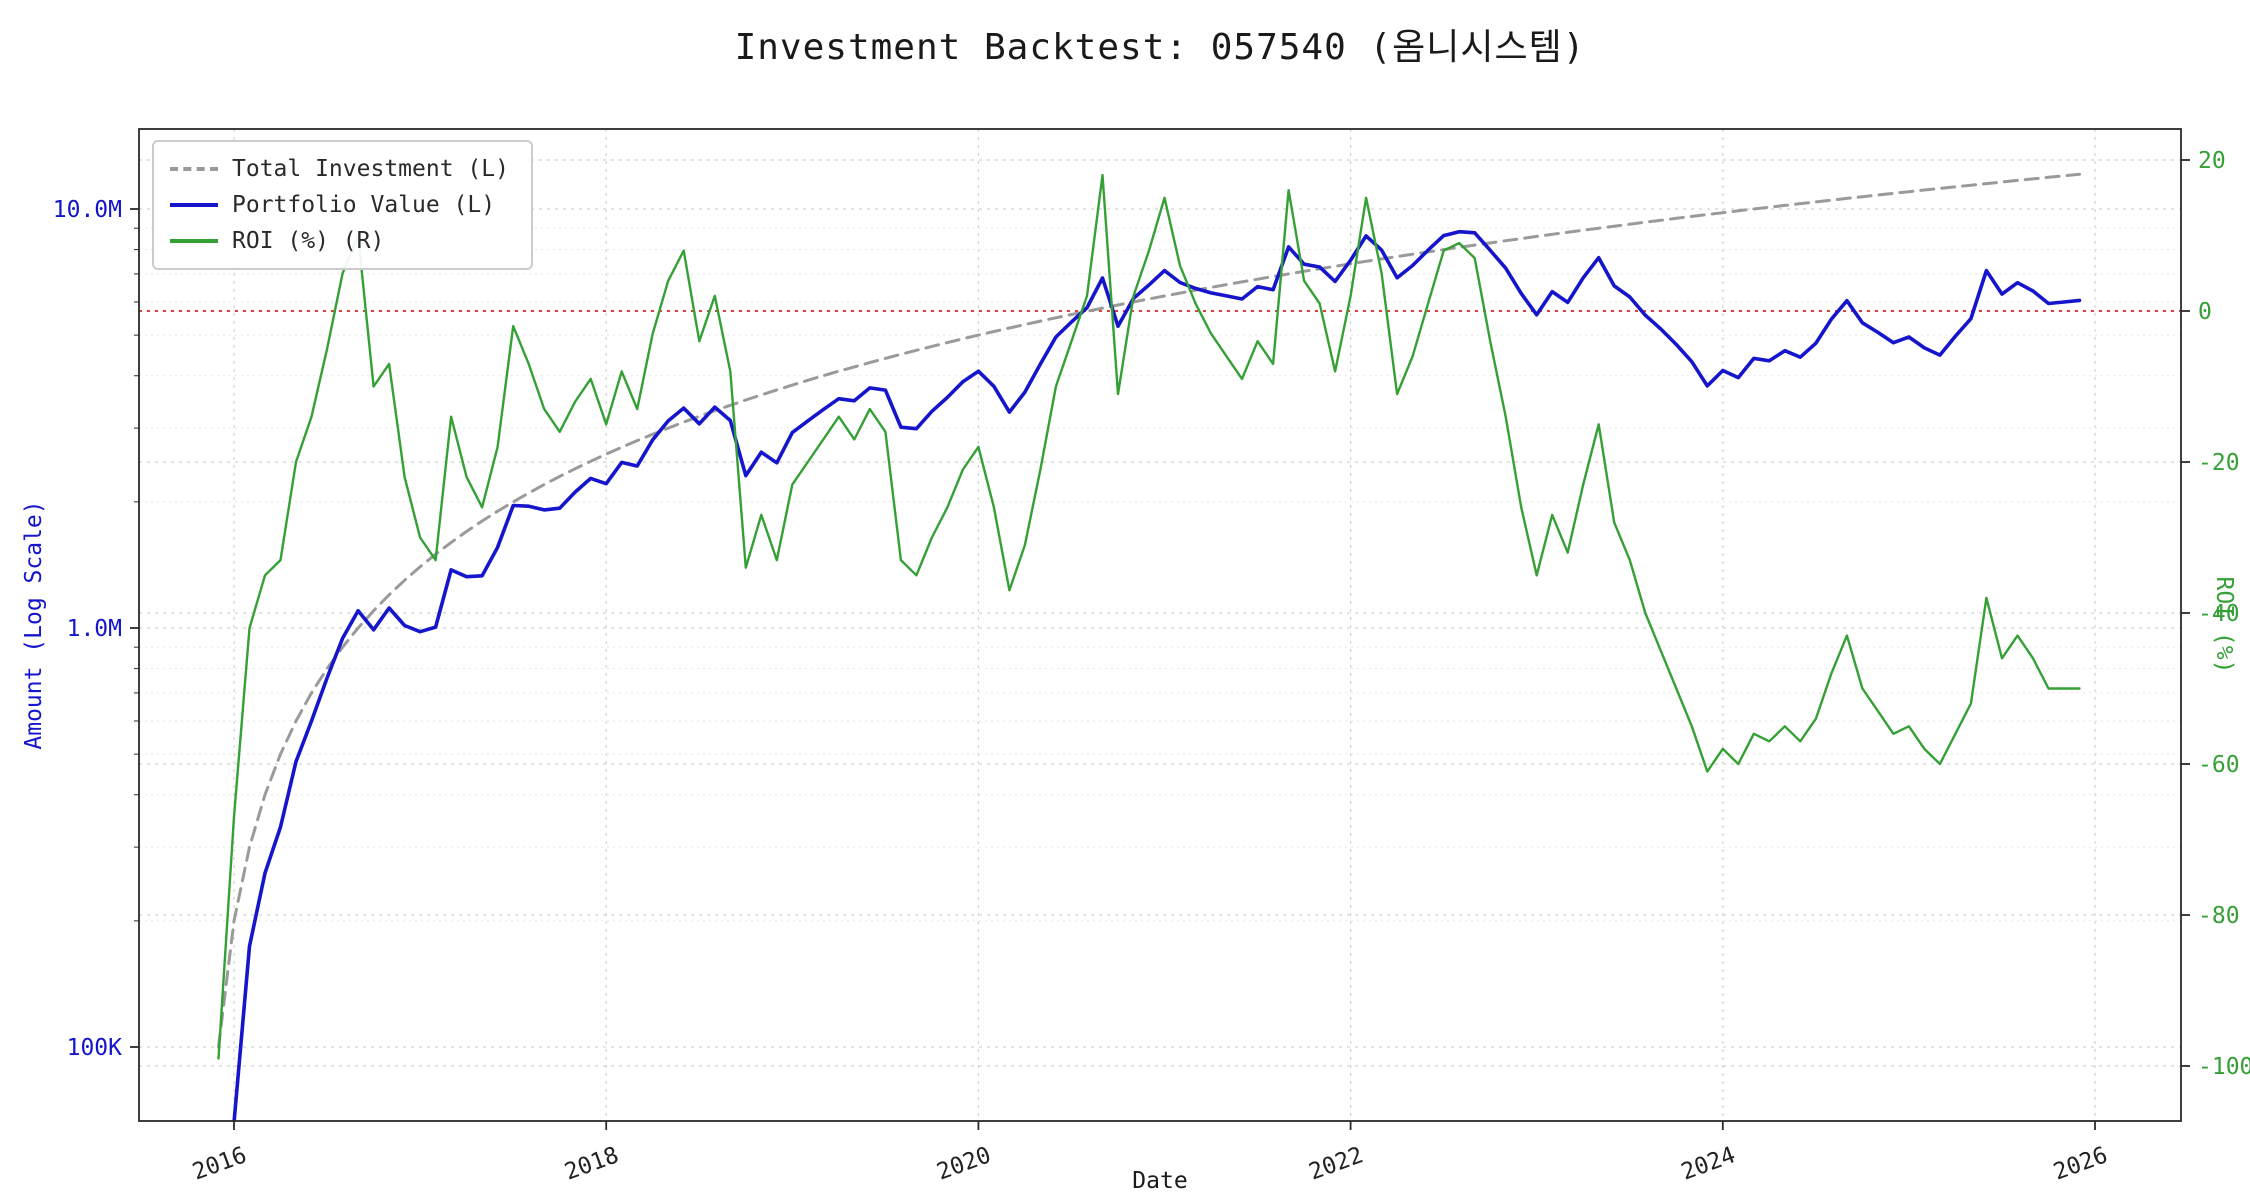 The height and width of the screenshot is (1200, 2250). I want to click on y-right-tick-label: -20, so click(2219, 463).